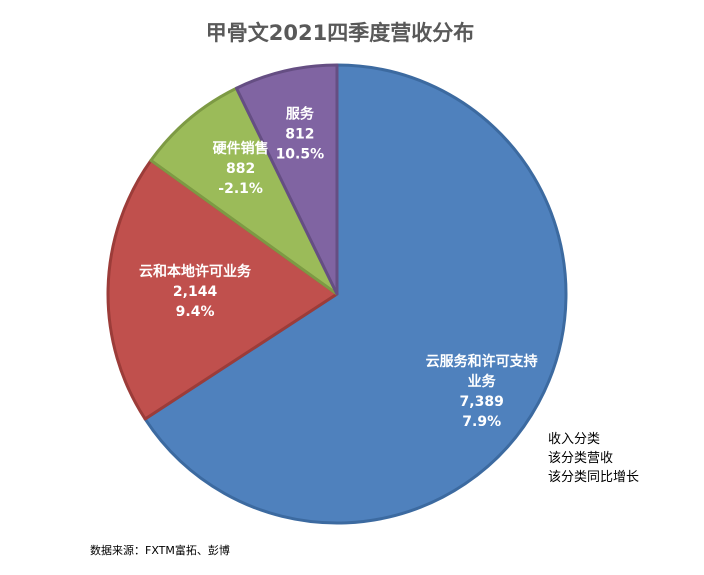  Describe the element at coordinates (581, 458) in the screenshot. I see `legend-note-line-revenue: 该分类营收` at that location.